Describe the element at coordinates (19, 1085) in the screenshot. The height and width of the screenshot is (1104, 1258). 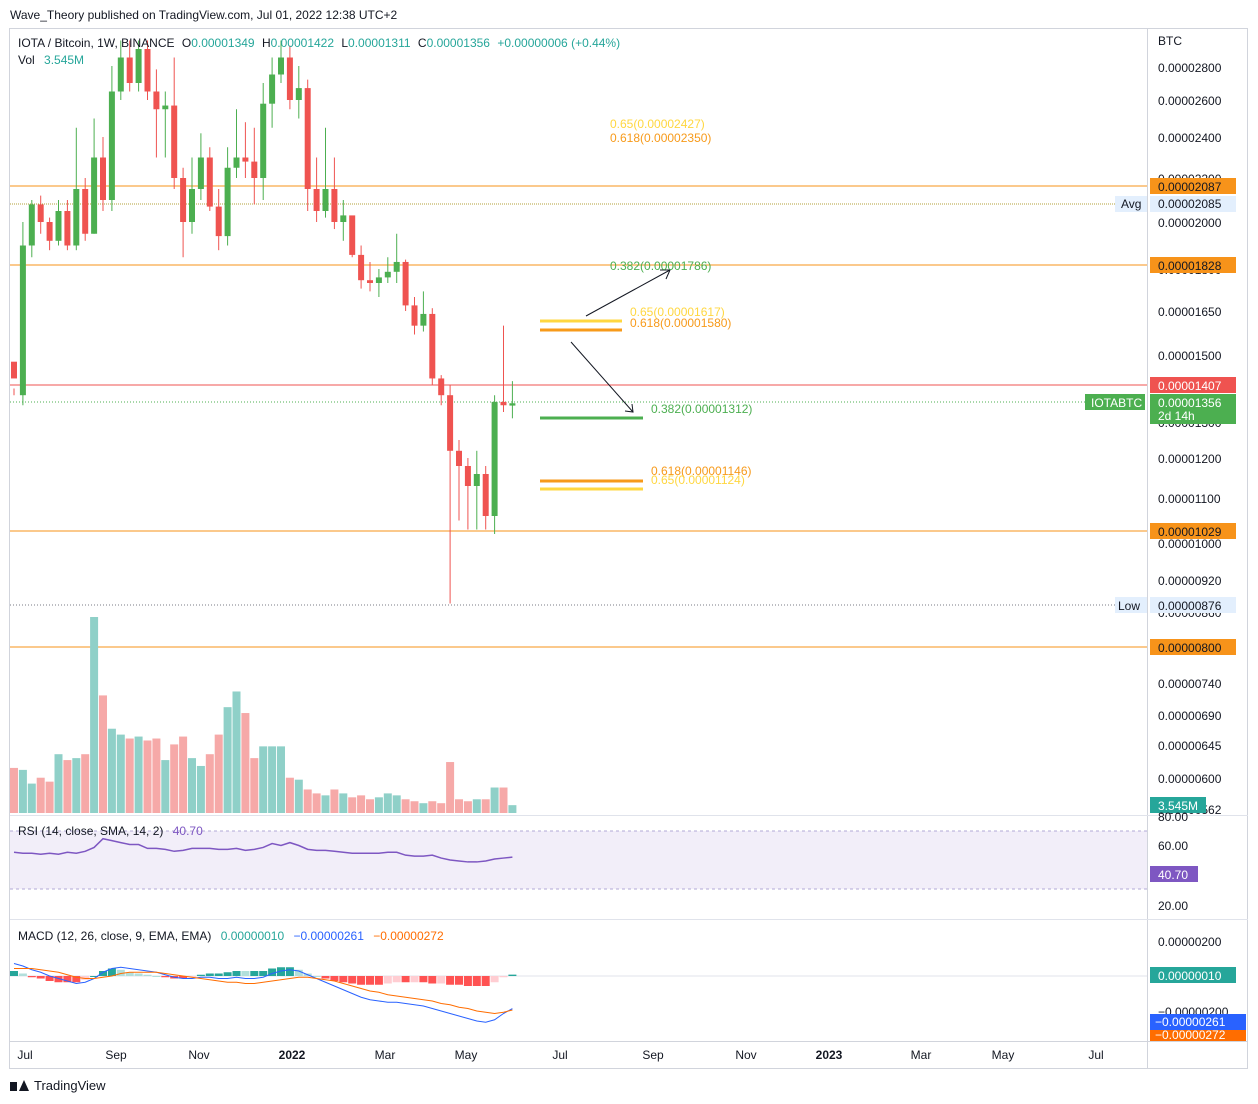
I see `tradingview-logo-icon` at that location.